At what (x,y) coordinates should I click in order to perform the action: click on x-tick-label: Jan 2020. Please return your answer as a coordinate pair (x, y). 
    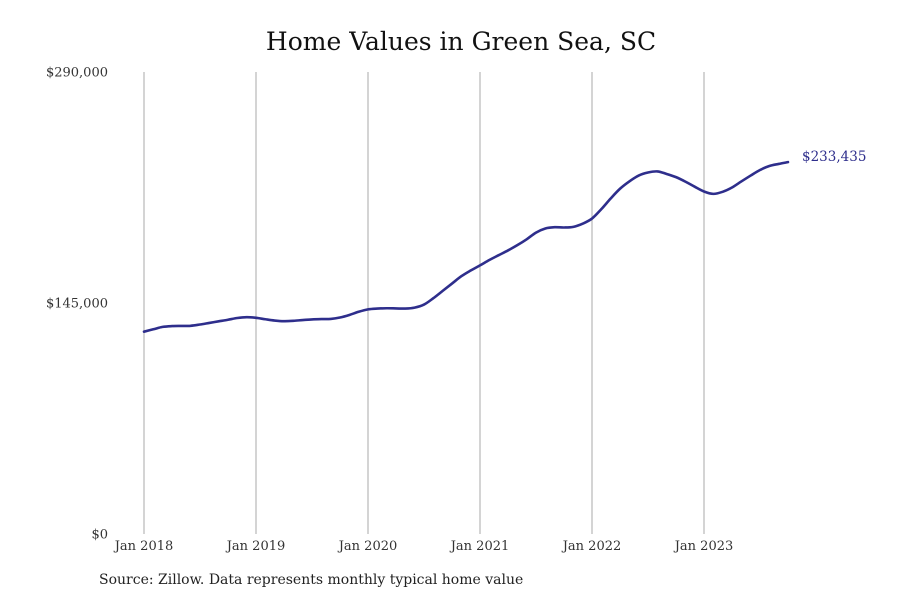
    Looking at the image, I should click on (367, 546).